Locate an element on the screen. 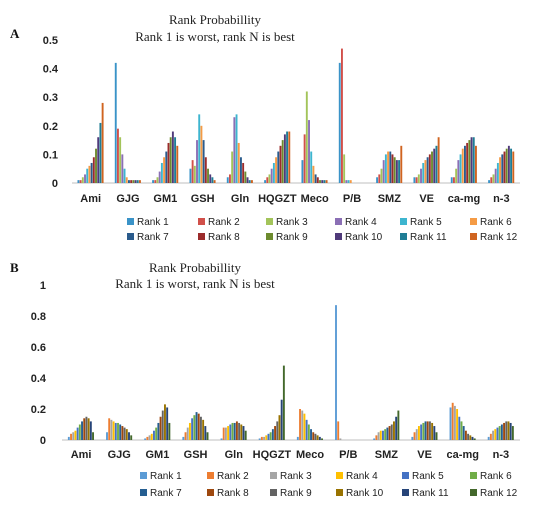 The image size is (533, 510). x-tick-label: n-3 is located at coordinates (501, 455).